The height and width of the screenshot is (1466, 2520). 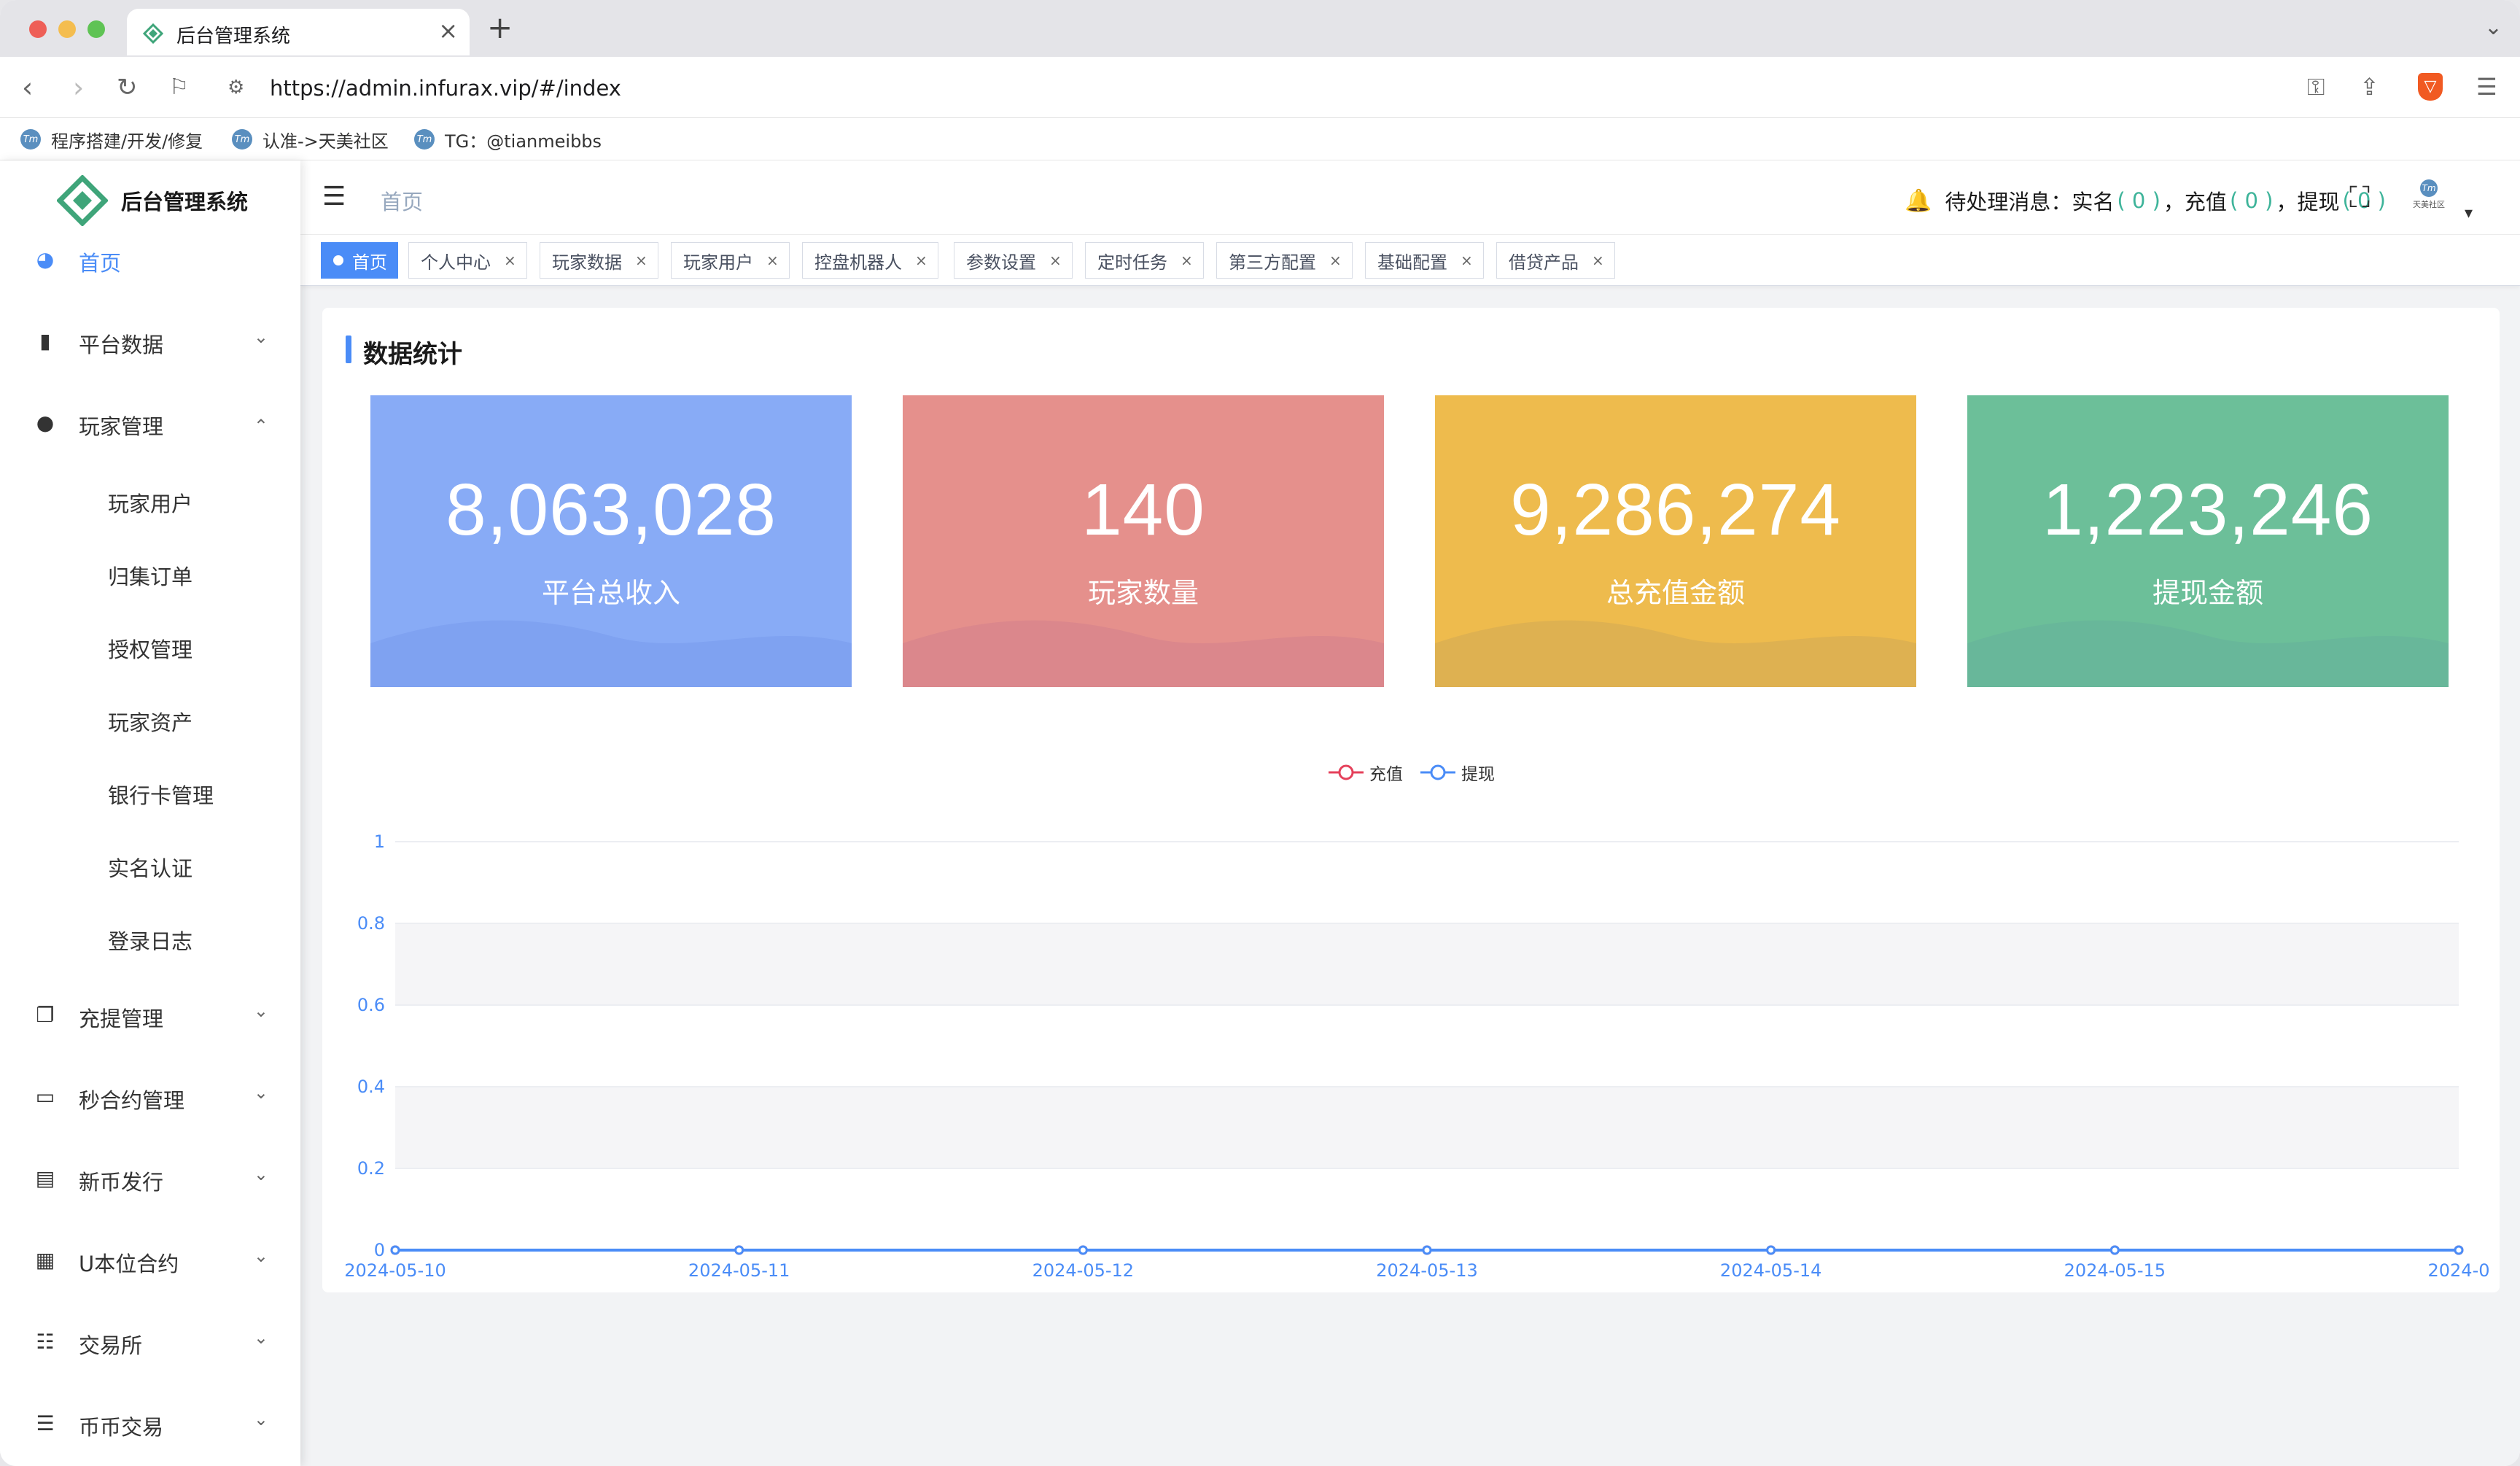 I want to click on tag-control-robot: 控盘机器人 ×, so click(x=870, y=260).